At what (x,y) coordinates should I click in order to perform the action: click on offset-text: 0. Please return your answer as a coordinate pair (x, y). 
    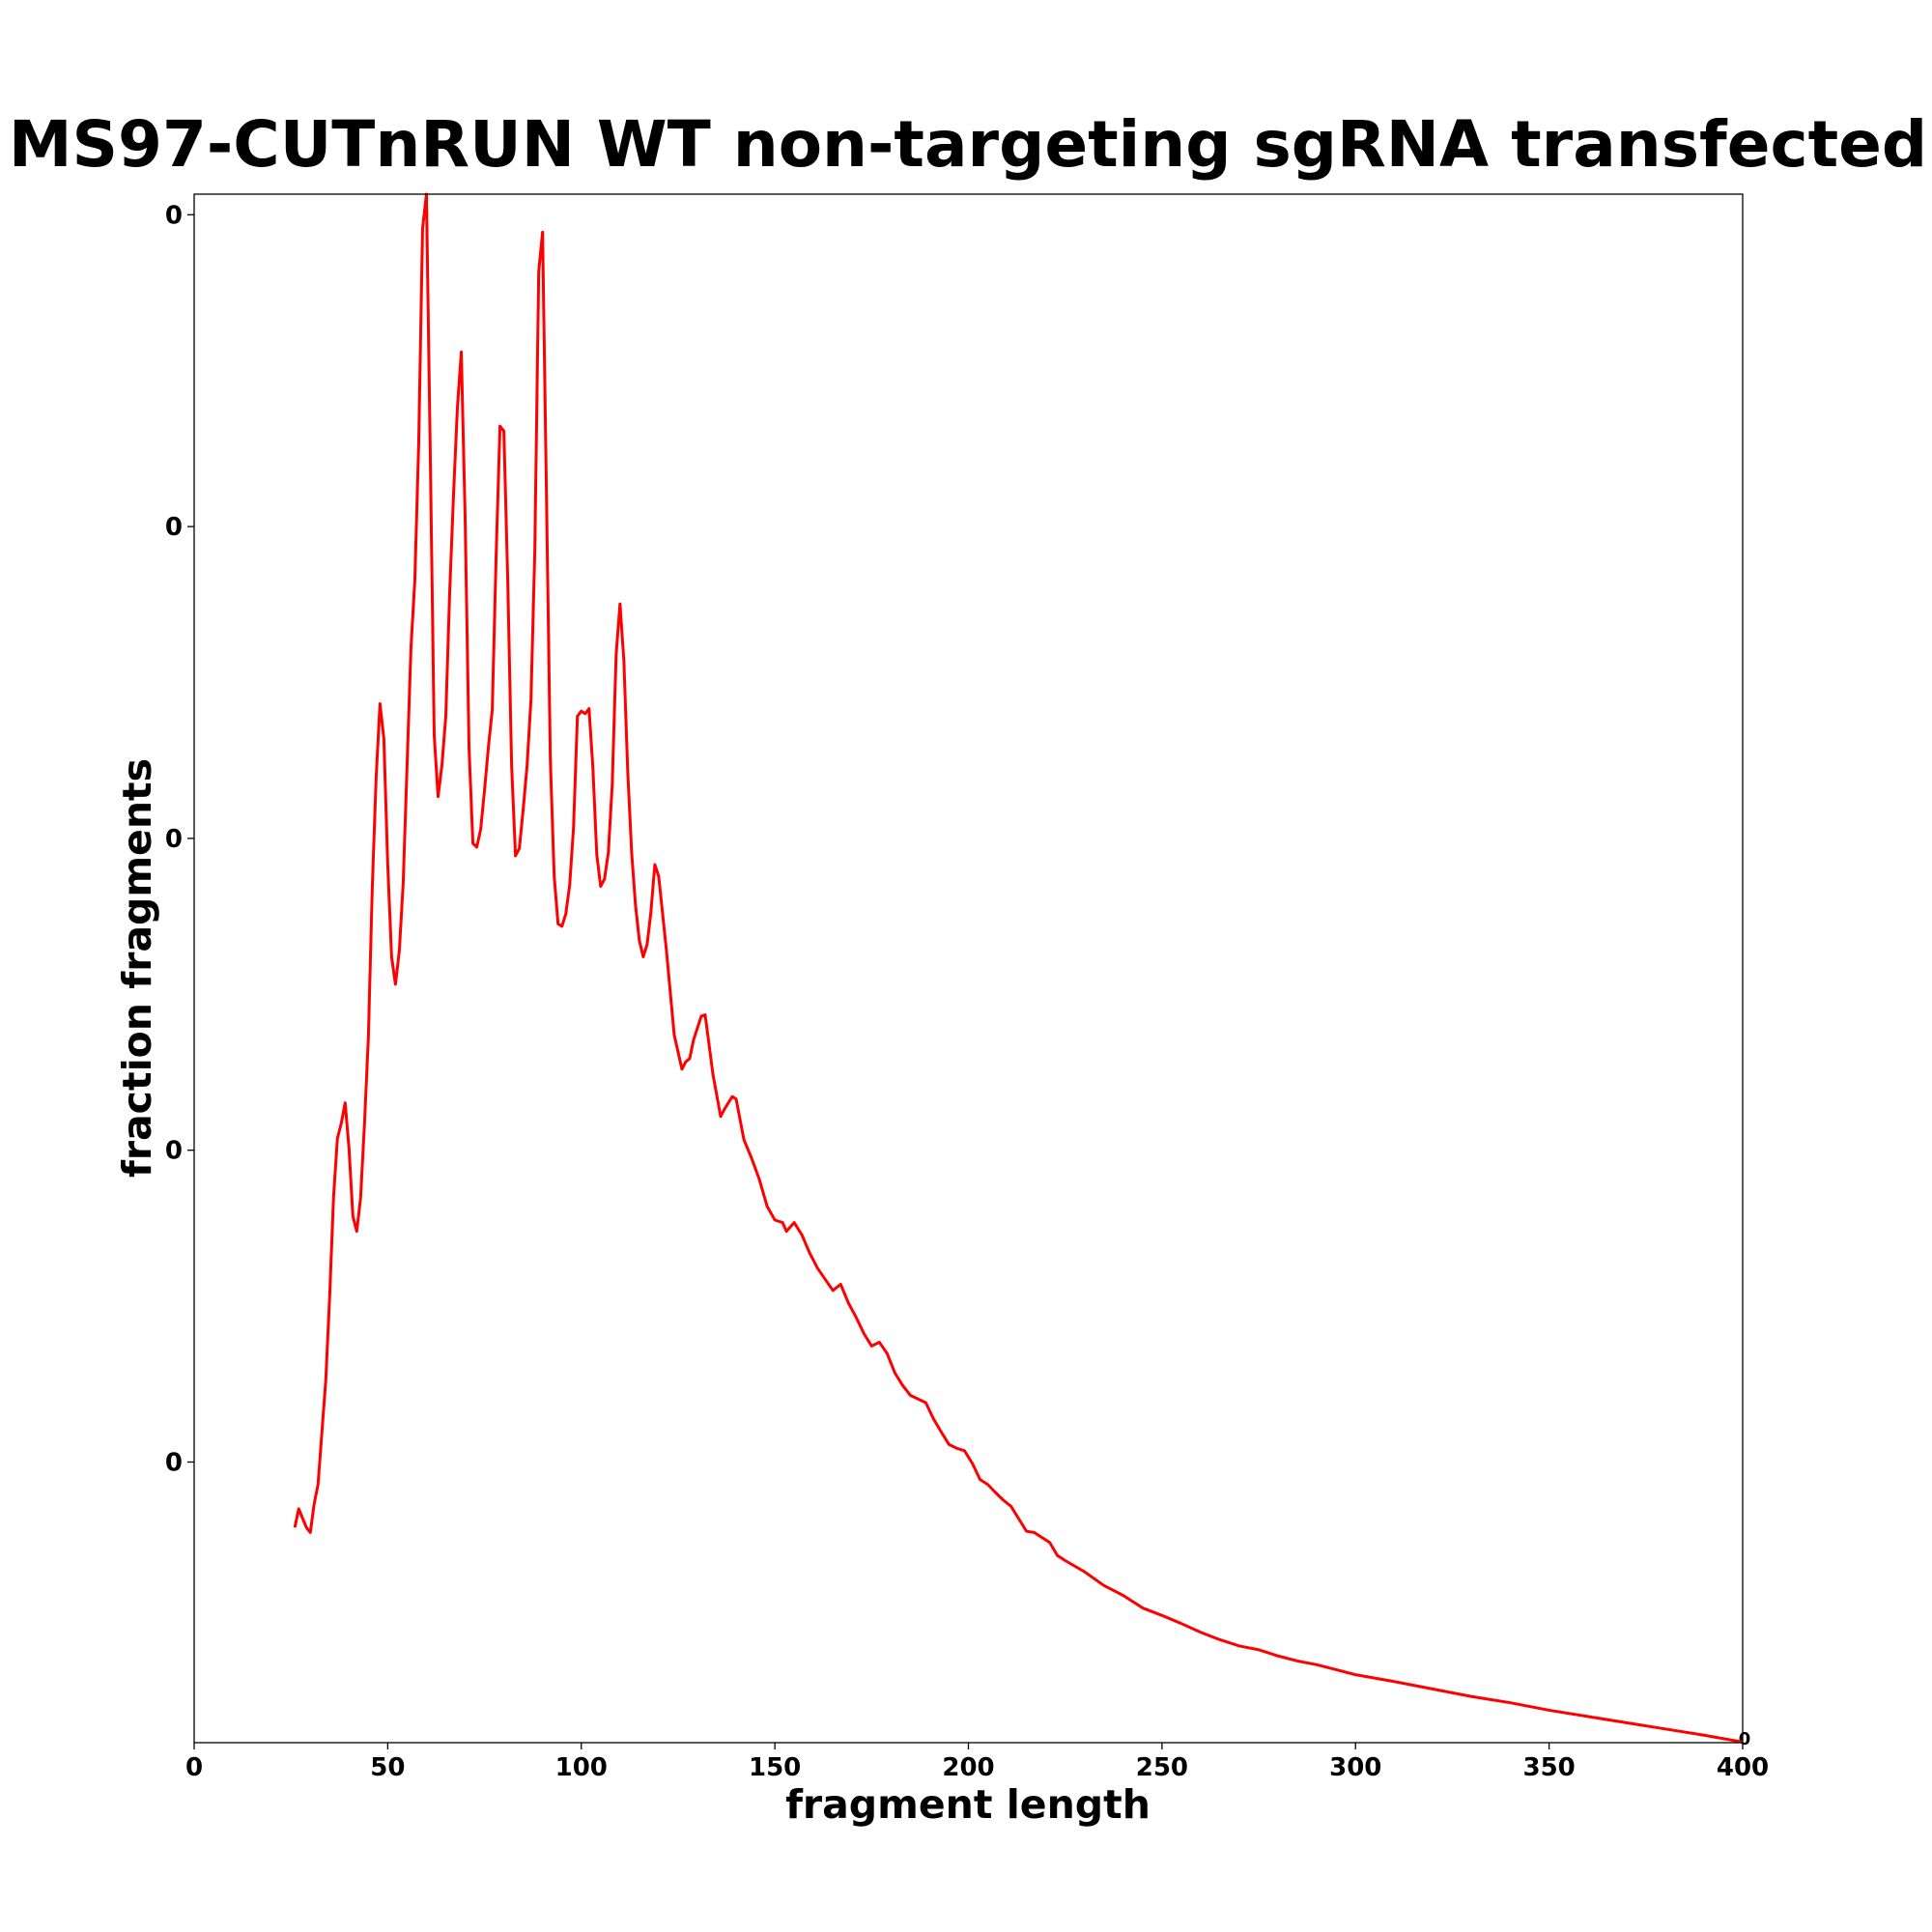
    Looking at the image, I should click on (1745, 1739).